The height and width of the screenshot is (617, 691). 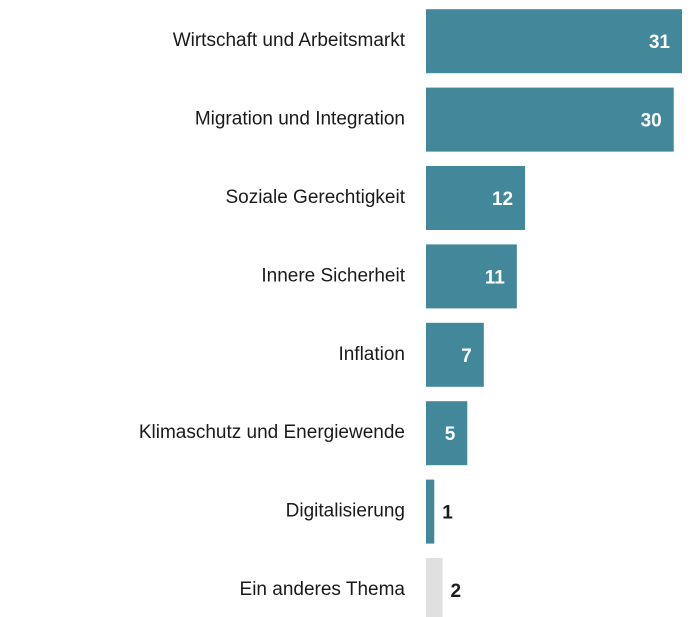 I want to click on value-label: 31, so click(x=660, y=42).